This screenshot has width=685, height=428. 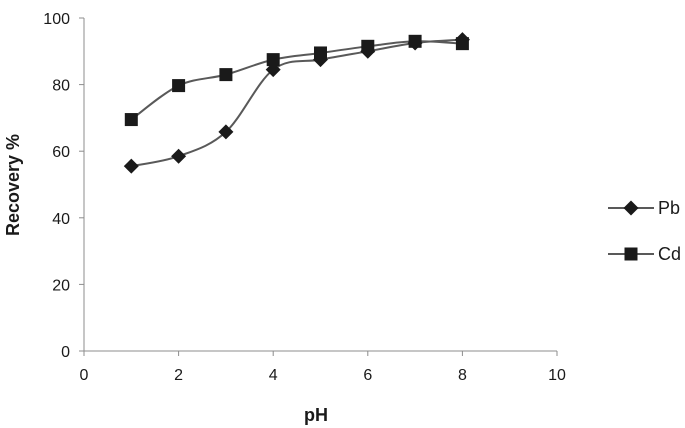 I want to click on y-tick-label: 80, so click(x=61, y=86).